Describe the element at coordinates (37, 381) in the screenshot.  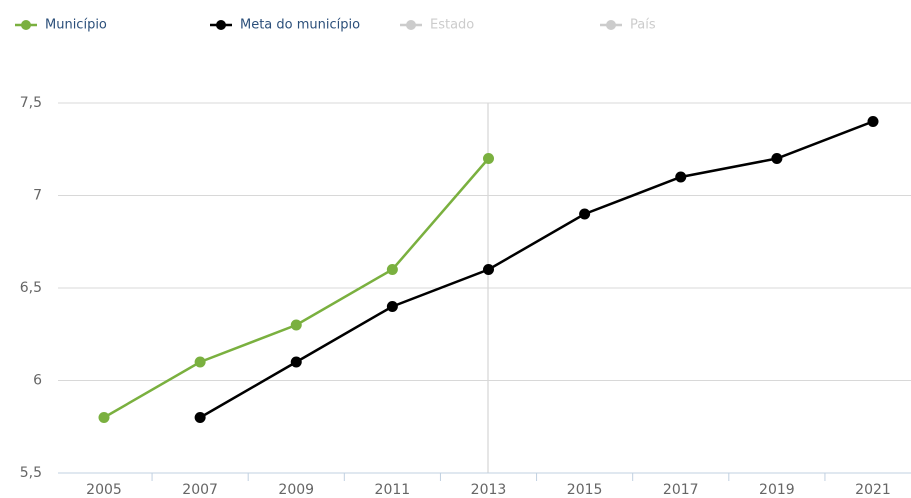
I see `y-tick-label: 6` at that location.